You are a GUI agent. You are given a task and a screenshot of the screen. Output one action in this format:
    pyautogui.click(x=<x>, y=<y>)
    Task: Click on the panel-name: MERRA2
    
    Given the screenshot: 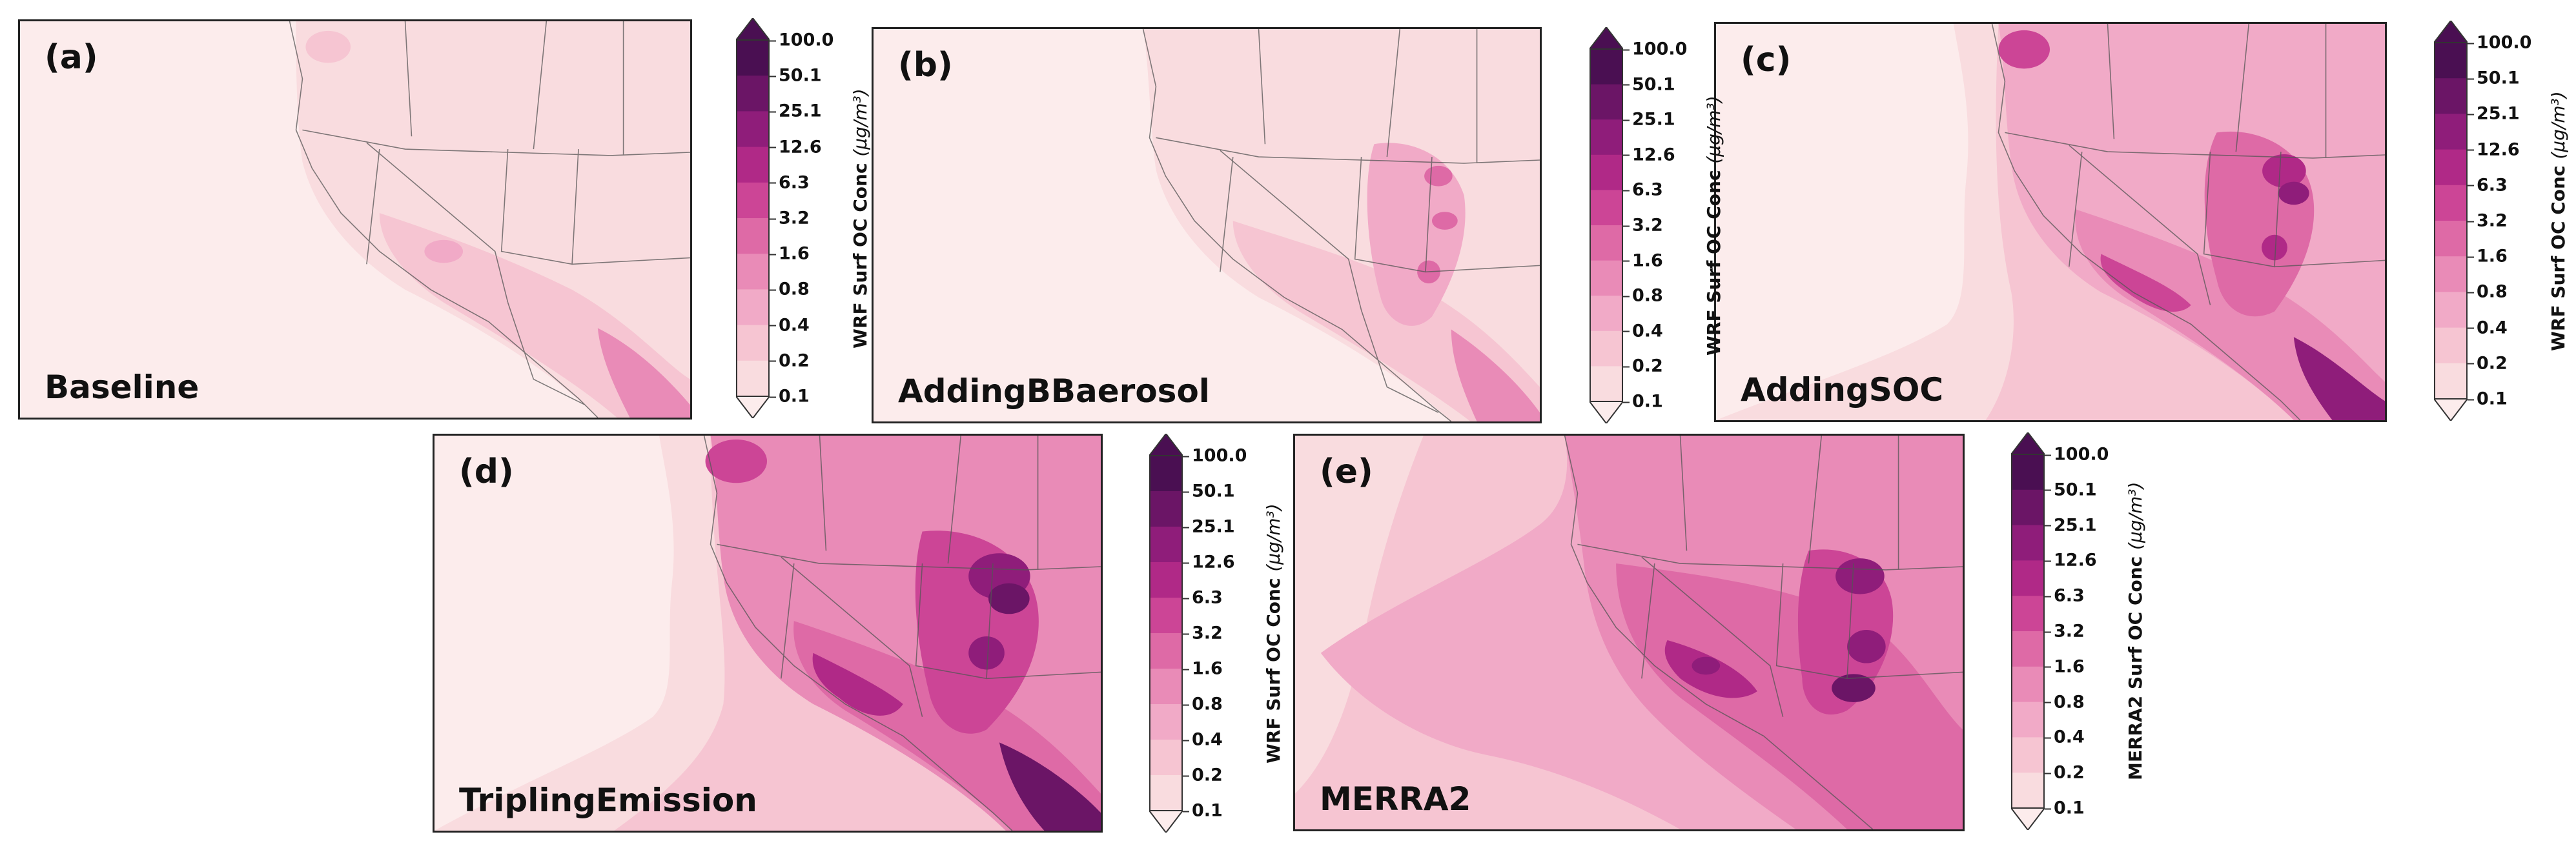 What is the action you would take?
    pyautogui.click(x=1395, y=799)
    